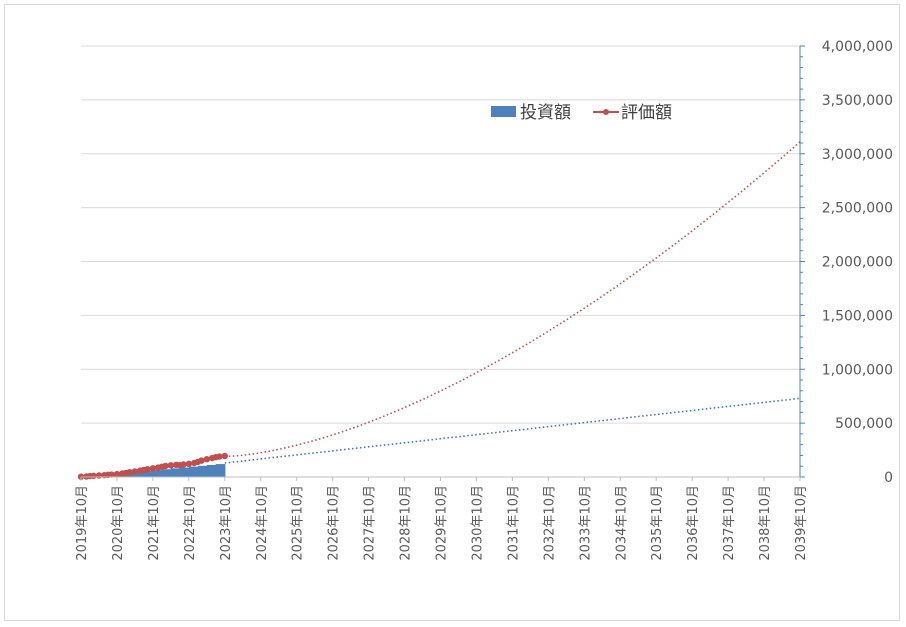 This screenshot has height=627, width=906. I want to click on x-tick-label: 2037年10月, so click(729, 523).